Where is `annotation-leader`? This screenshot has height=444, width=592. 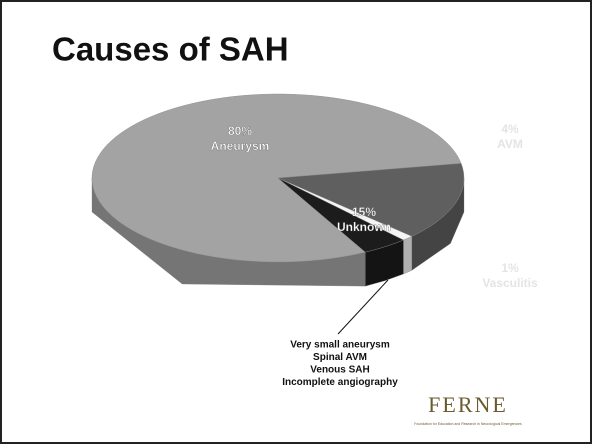
annotation-leader is located at coordinates (363, 307).